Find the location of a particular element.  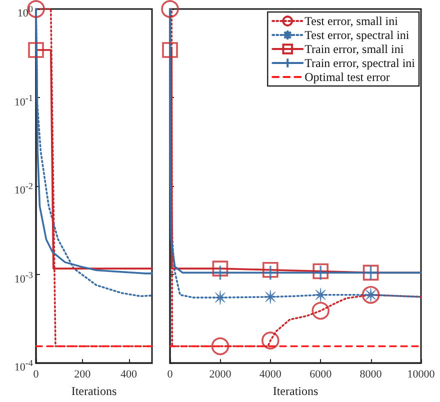

x-tick-label: 10000 is located at coordinates (421, 374).